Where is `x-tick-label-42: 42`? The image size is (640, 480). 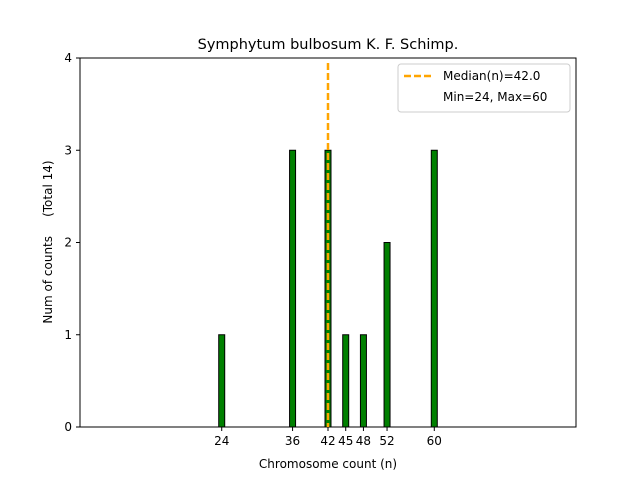
x-tick-label-42: 42 is located at coordinates (327, 441).